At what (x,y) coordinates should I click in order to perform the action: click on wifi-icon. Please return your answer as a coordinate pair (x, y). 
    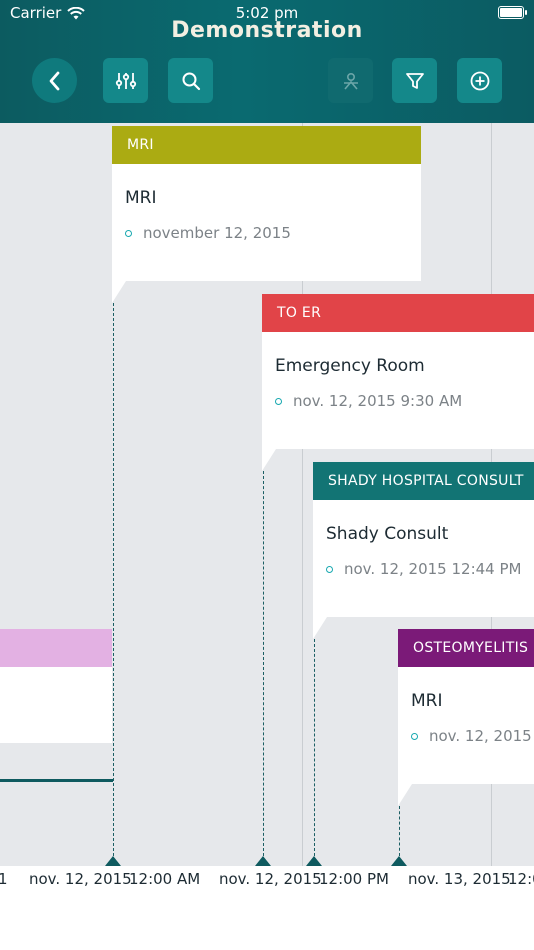
    Looking at the image, I should click on (76, 12).